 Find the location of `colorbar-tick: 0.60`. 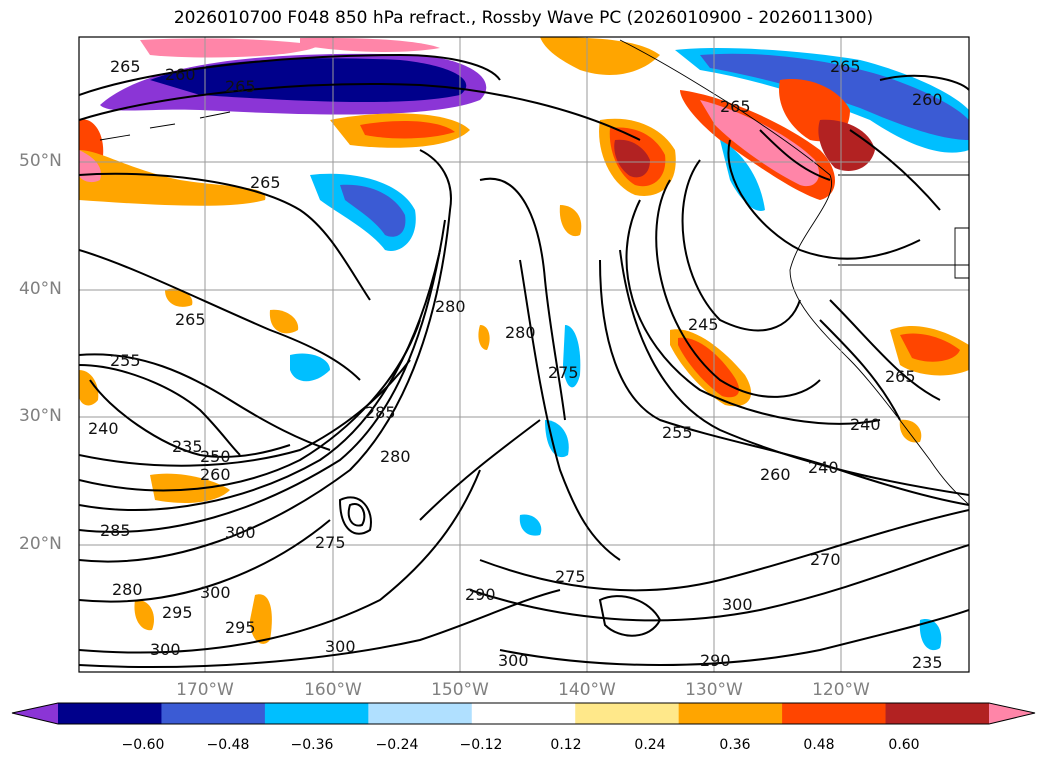

colorbar-tick: 0.60 is located at coordinates (904, 745).